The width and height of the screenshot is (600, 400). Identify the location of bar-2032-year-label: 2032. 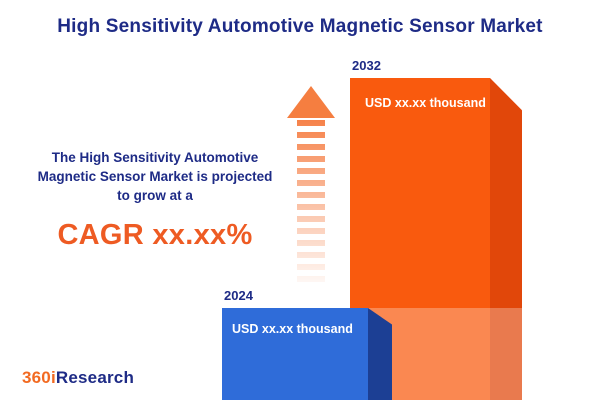
(366, 65).